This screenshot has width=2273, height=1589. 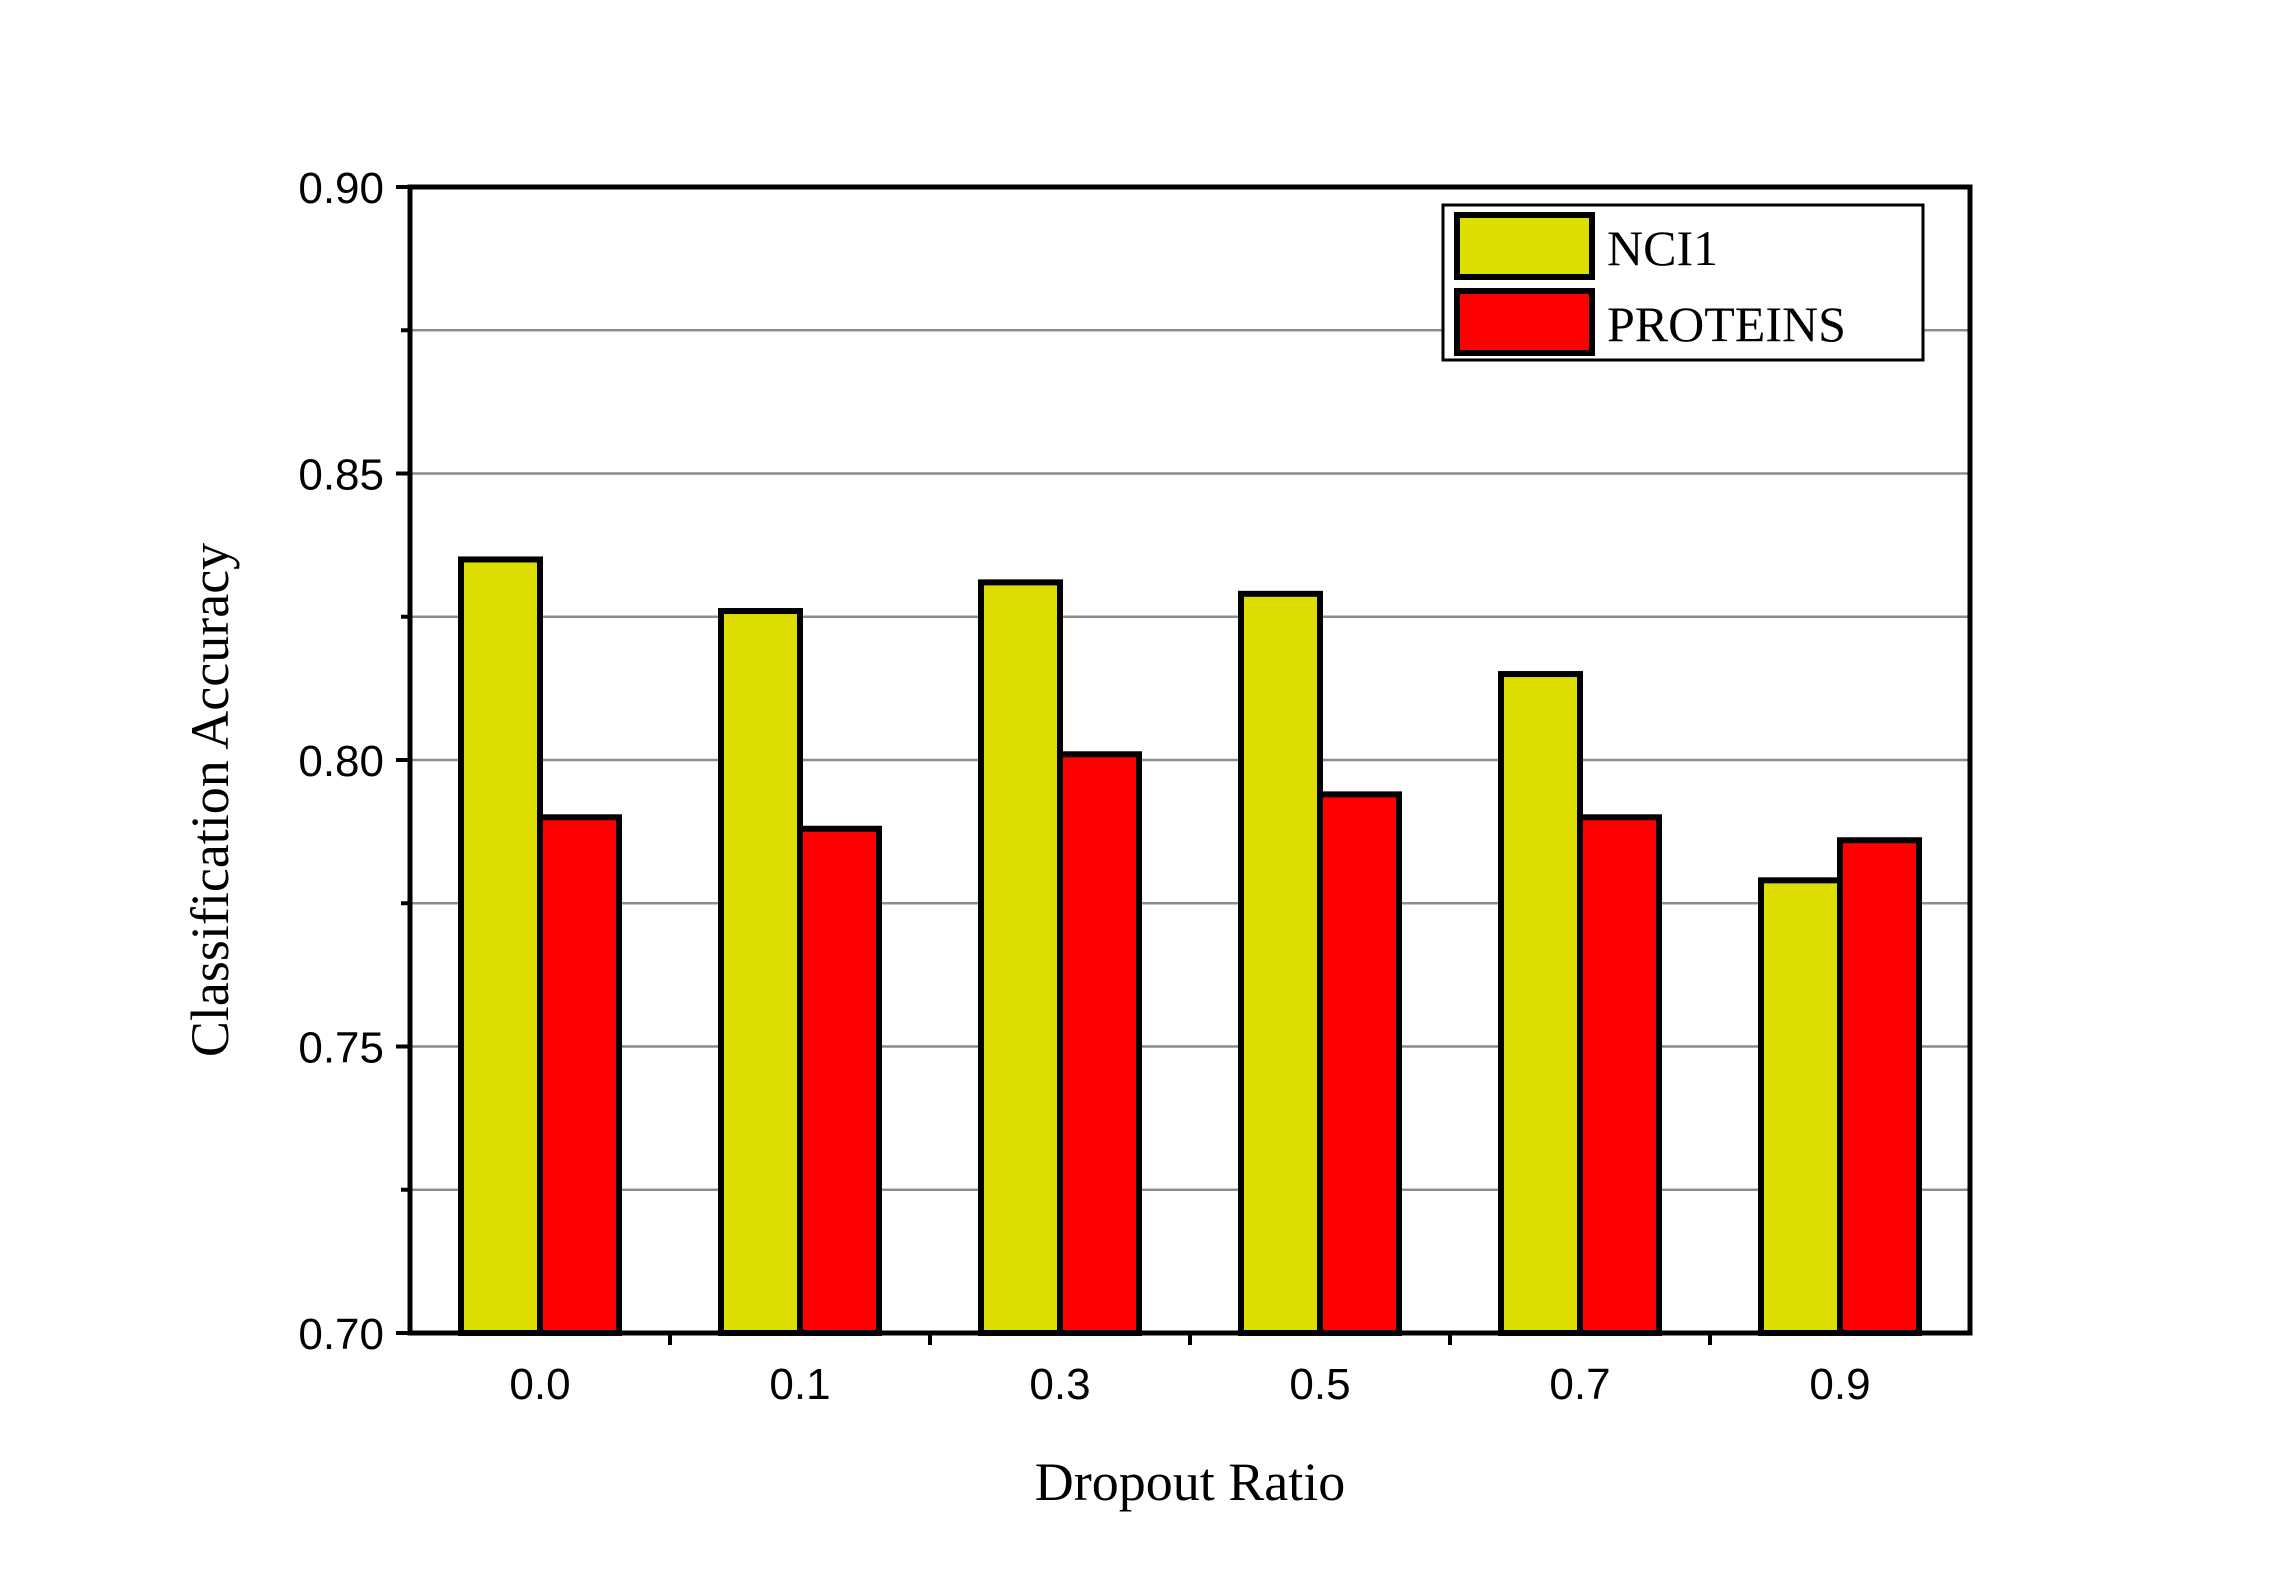 What do you see at coordinates (210, 800) in the screenshot?
I see `y-axis-title: Classification Accuracy` at bounding box center [210, 800].